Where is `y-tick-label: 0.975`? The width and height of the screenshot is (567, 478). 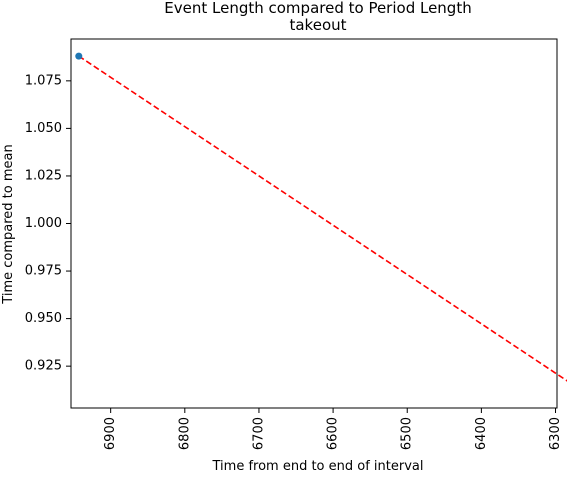
y-tick-label: 0.975 is located at coordinates (43, 271).